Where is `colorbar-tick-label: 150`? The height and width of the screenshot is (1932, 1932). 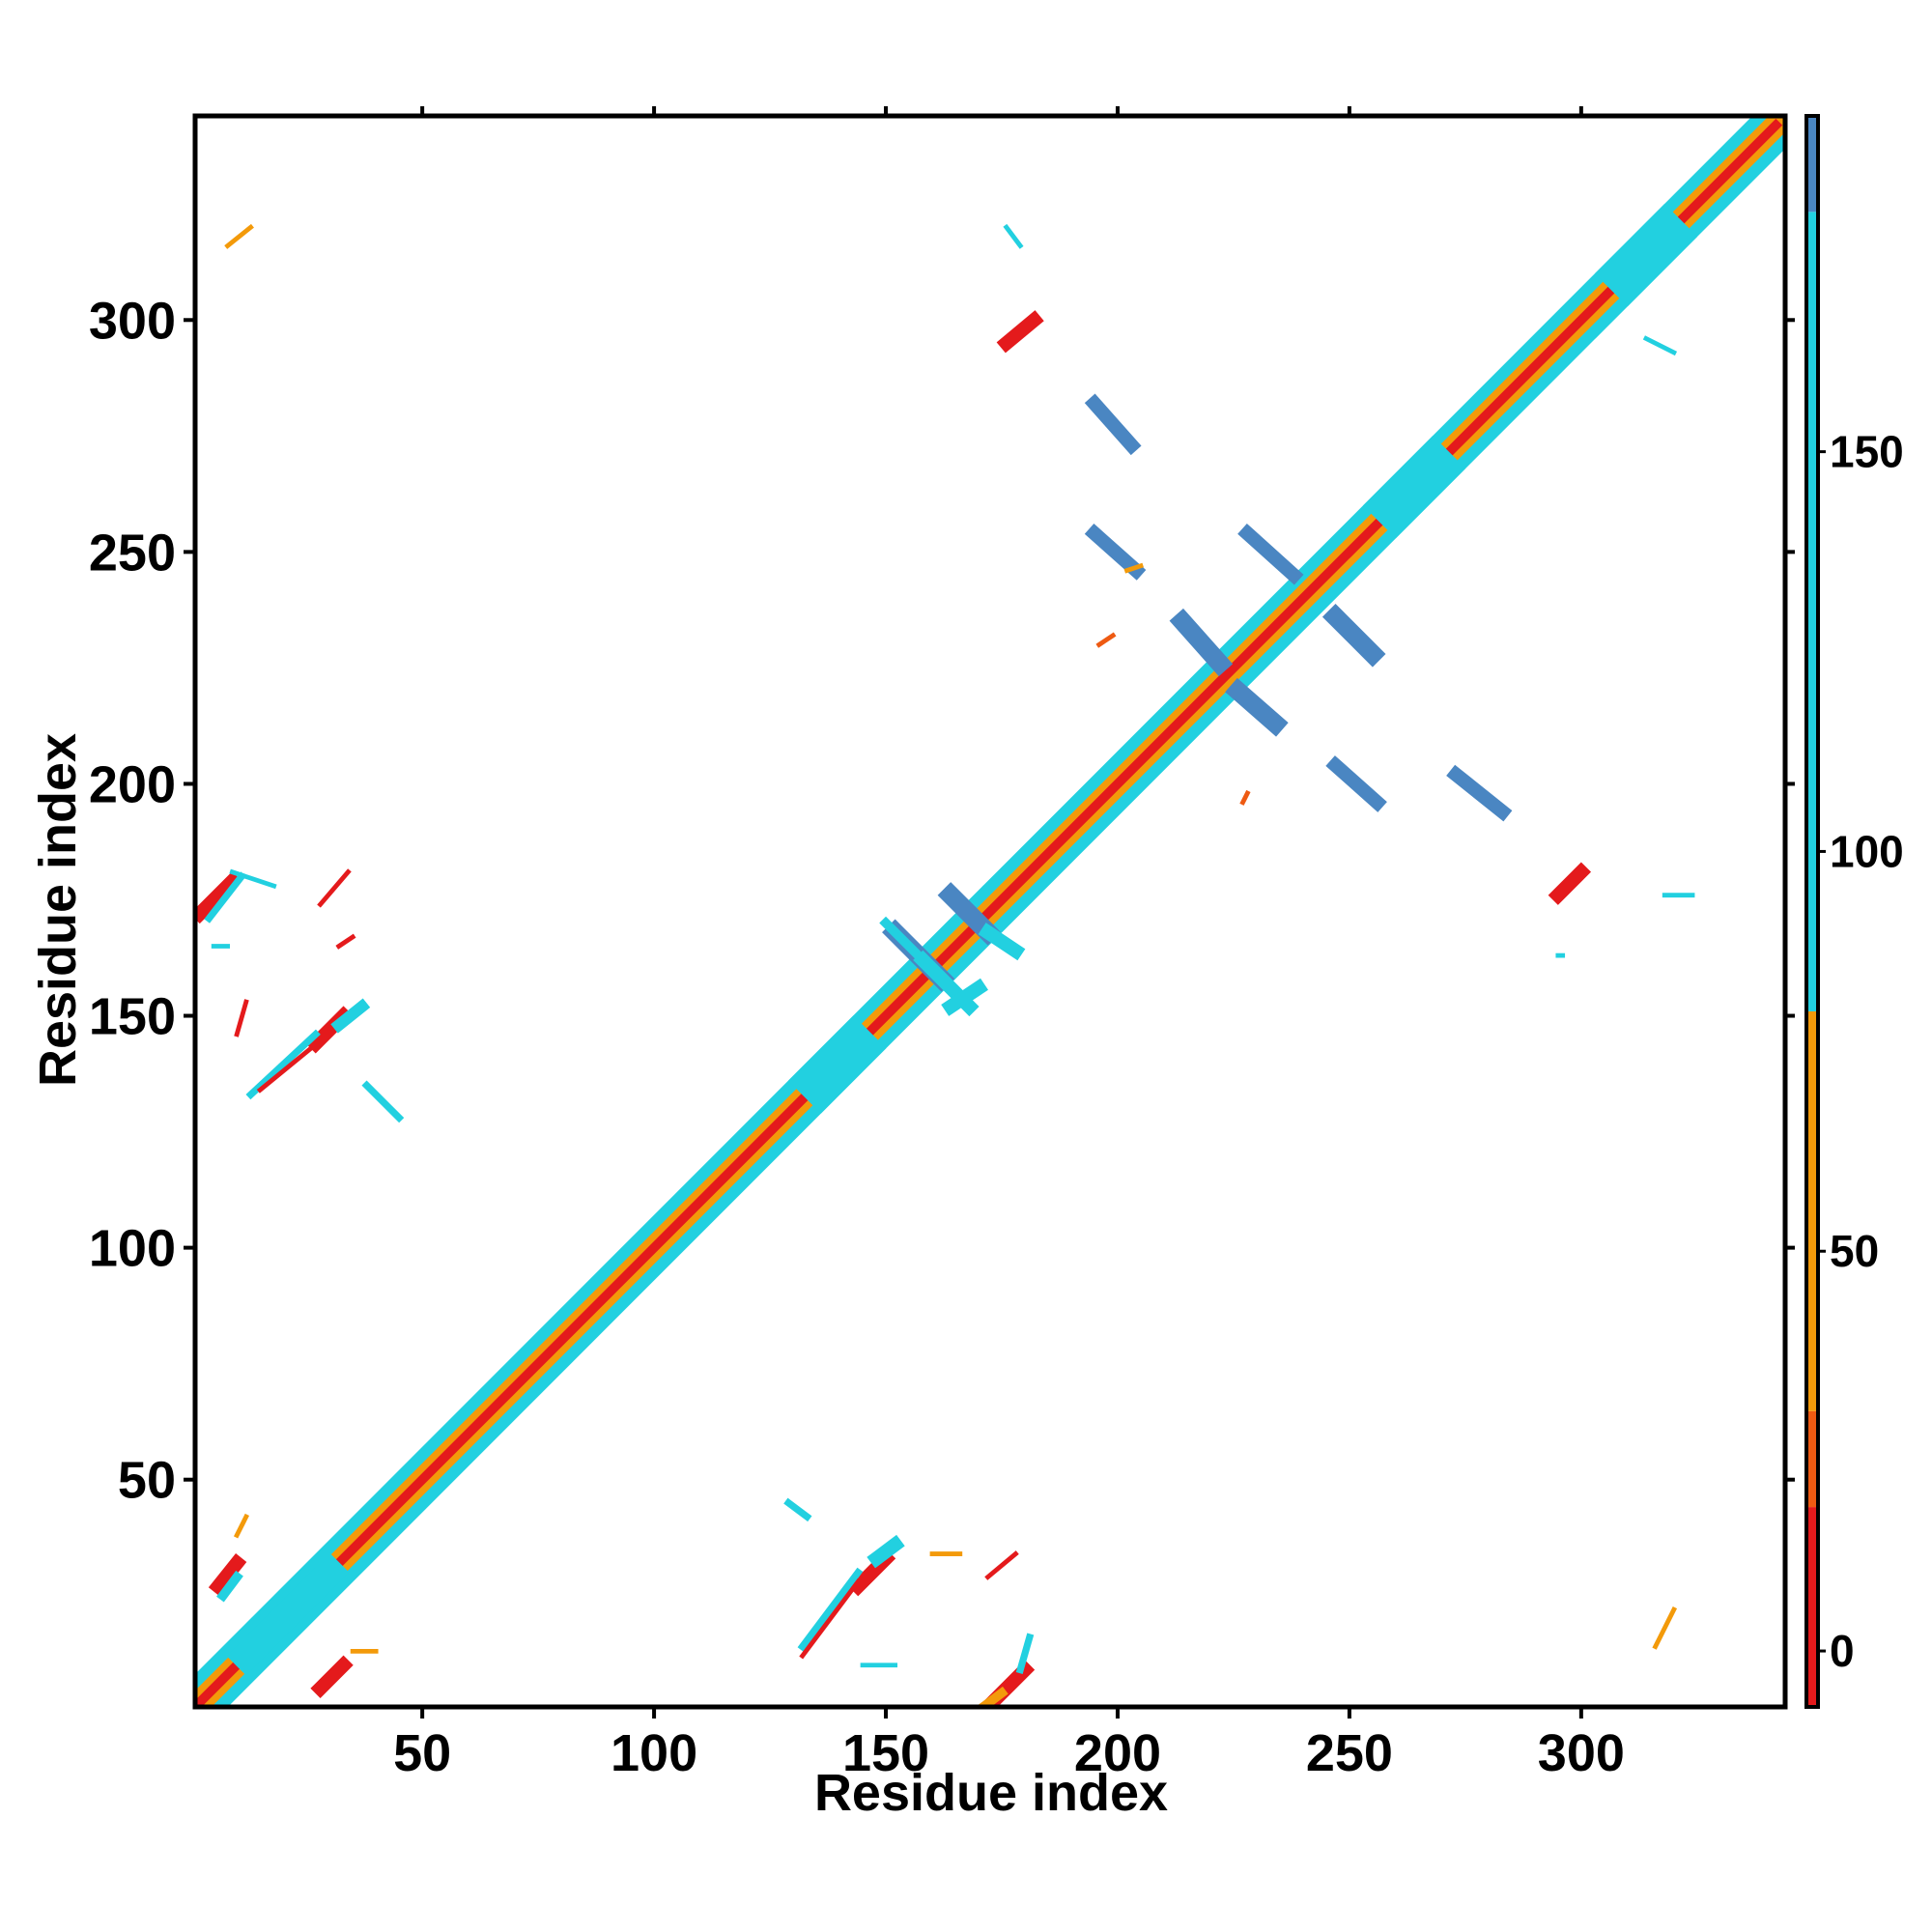
colorbar-tick-label: 150 is located at coordinates (1867, 452).